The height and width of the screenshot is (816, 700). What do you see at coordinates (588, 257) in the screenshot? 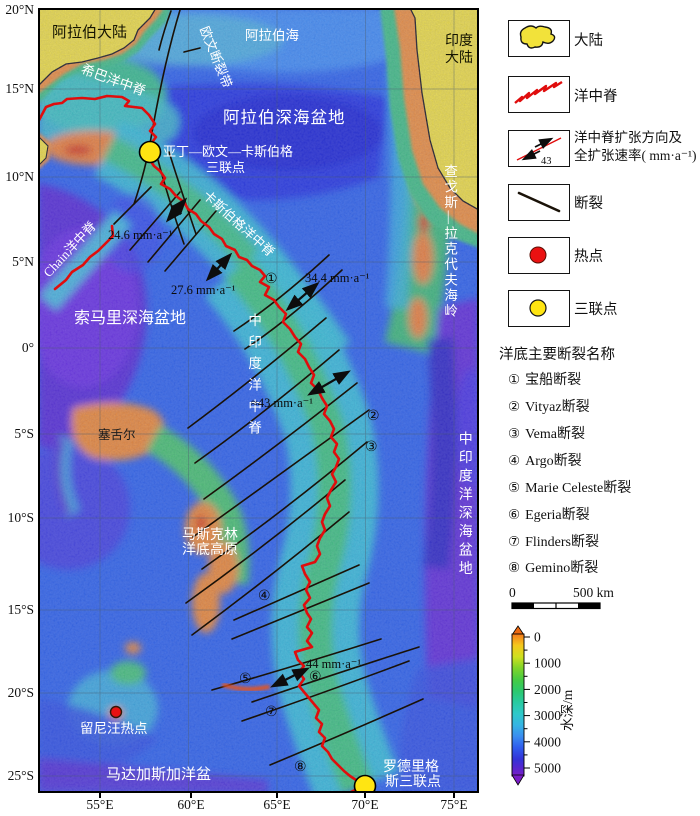
I see `legend-label-hotspot: 热点` at bounding box center [588, 257].